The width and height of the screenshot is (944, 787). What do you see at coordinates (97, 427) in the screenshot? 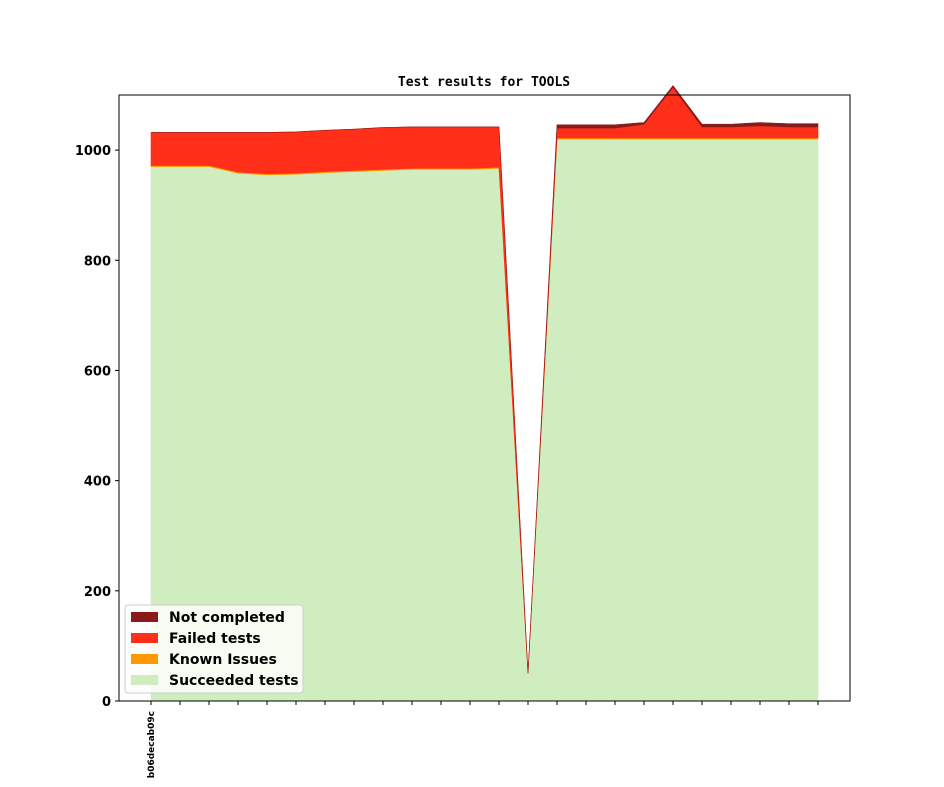
I see `y-axis: 0 200 400 600 800 1000` at bounding box center [97, 427].